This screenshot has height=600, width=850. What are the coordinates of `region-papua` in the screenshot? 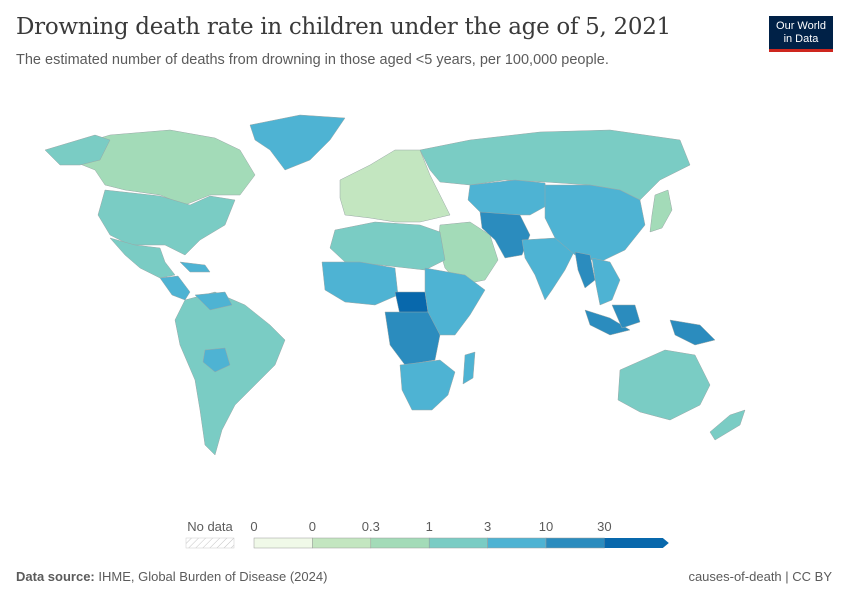 It's located at (692, 332).